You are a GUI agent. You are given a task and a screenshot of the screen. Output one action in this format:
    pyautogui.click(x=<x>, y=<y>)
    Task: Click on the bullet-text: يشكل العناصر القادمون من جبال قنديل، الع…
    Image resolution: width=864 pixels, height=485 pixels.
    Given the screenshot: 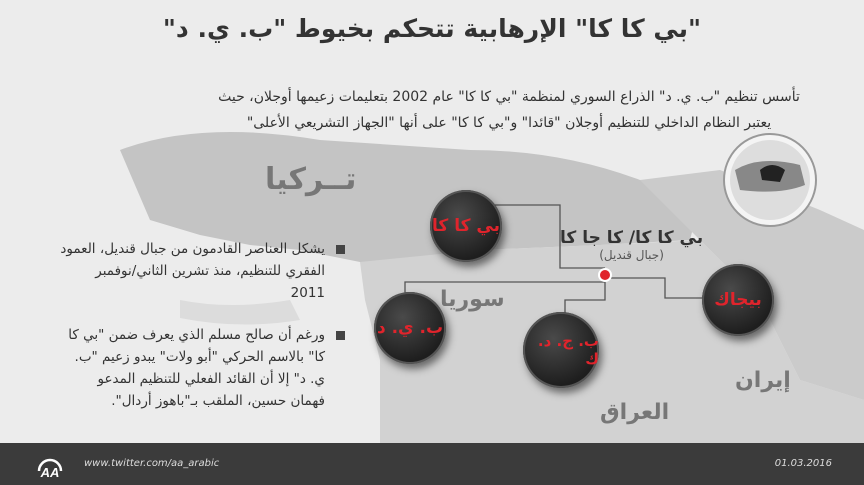 What is the action you would take?
    pyautogui.click(x=192, y=271)
    